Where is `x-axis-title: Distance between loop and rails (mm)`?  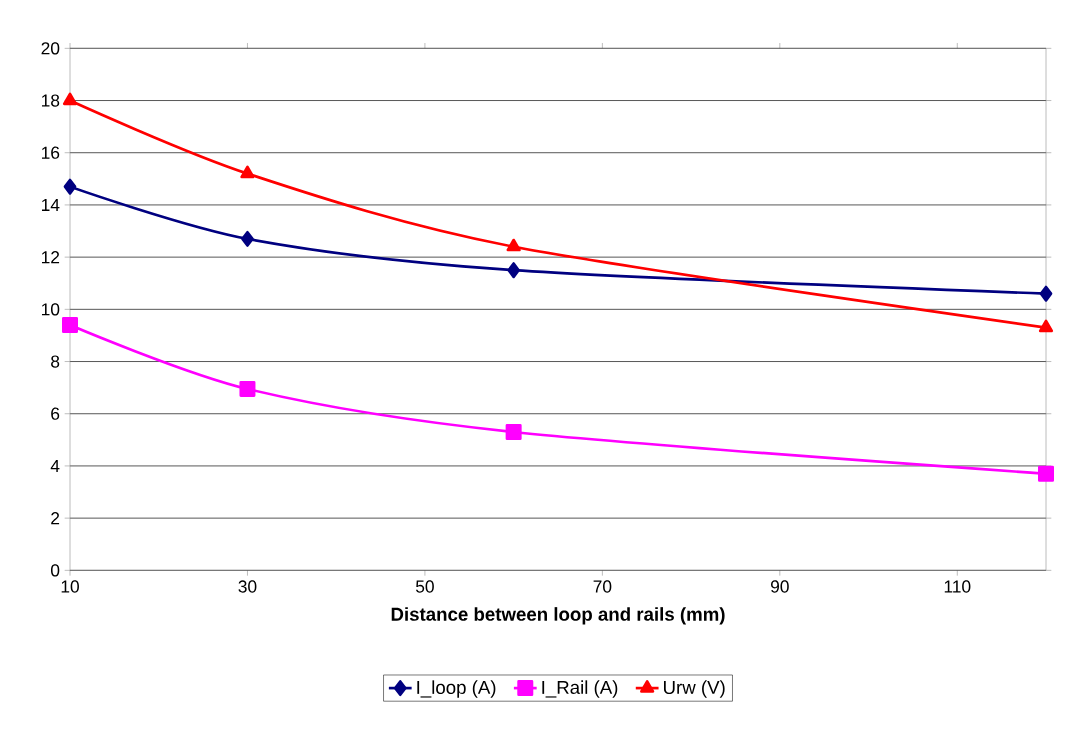 x-axis-title: Distance between loop and rails (mm) is located at coordinates (558, 616).